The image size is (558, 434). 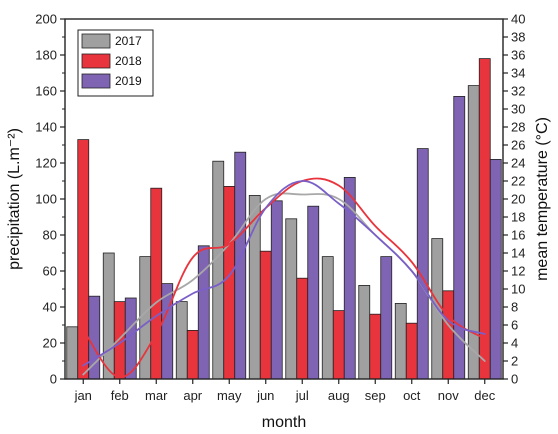 I want to click on bar-2018-oct, so click(x=411, y=351).